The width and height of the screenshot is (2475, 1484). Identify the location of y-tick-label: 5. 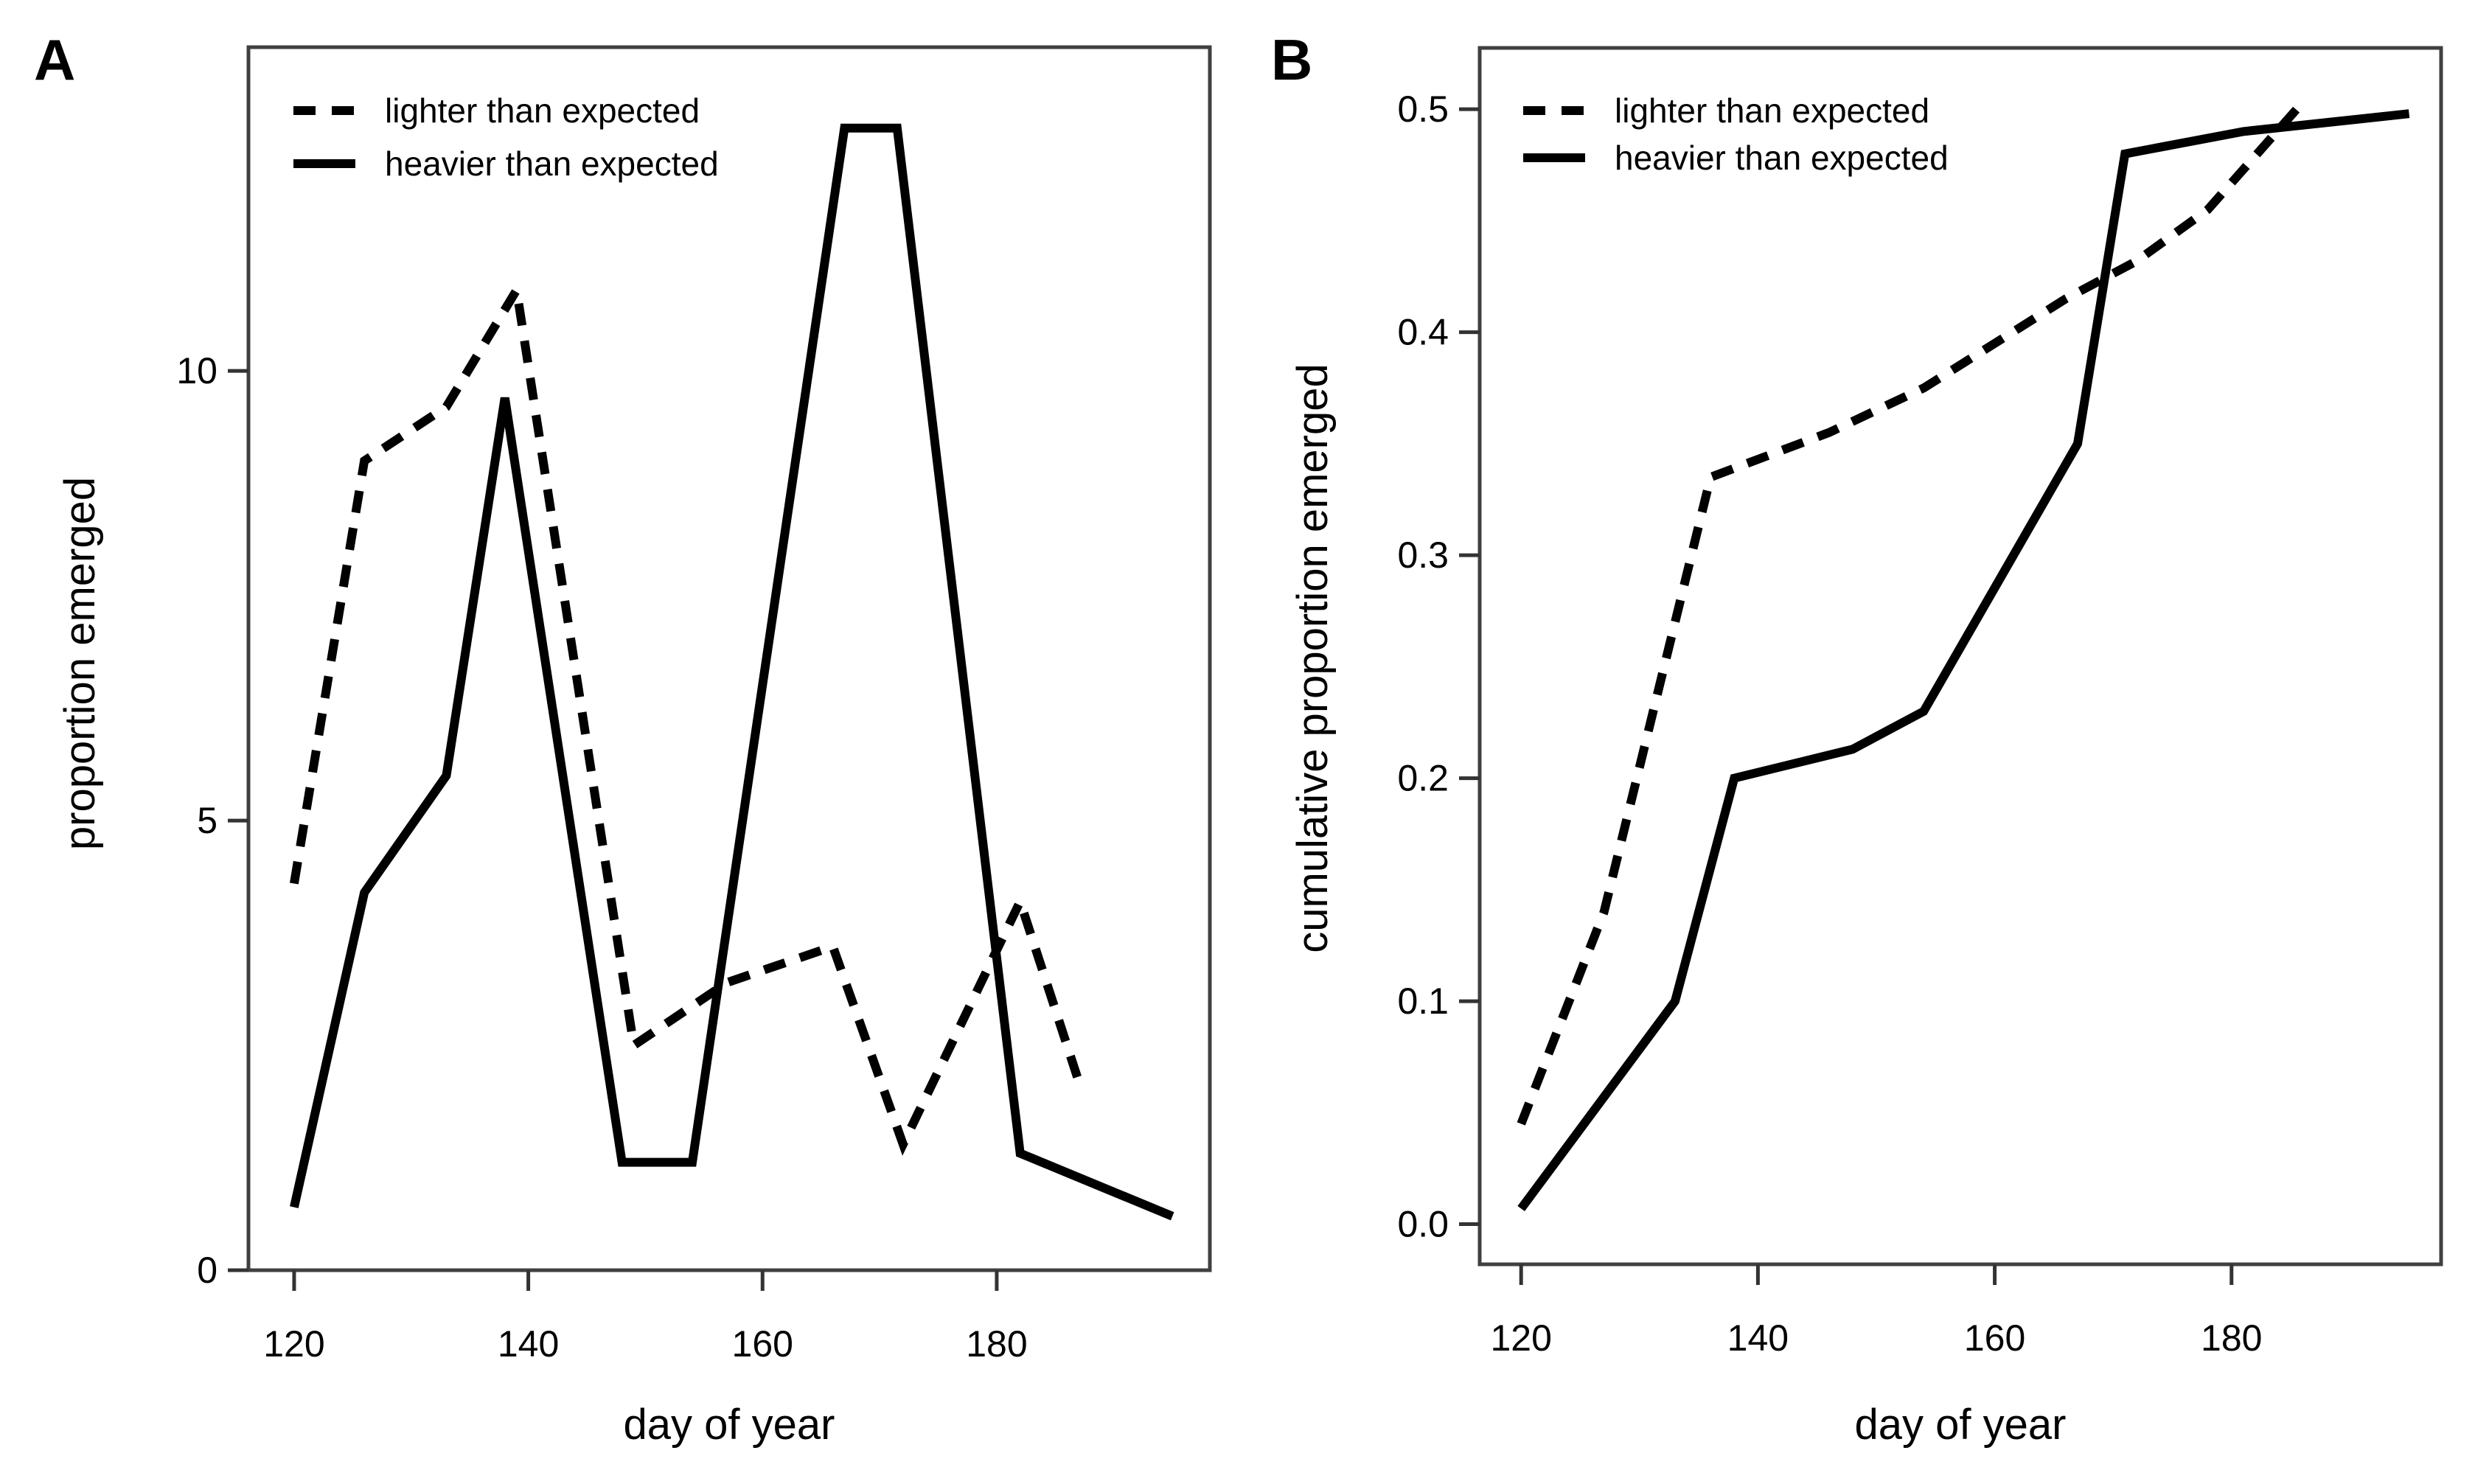
(207, 820).